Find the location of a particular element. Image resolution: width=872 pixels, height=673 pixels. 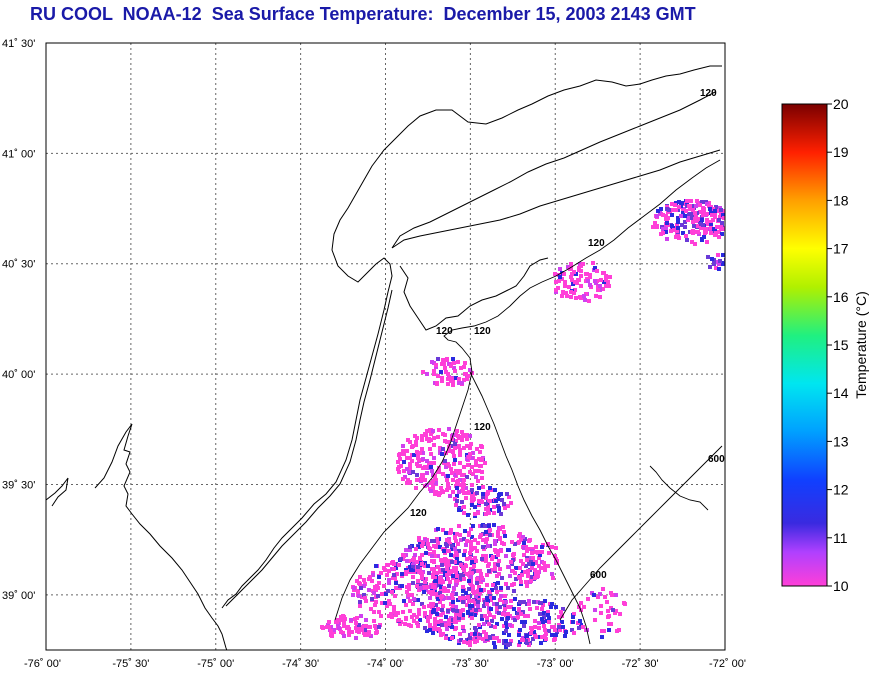

isobath-120m-shelf is located at coordinates (530, 508).